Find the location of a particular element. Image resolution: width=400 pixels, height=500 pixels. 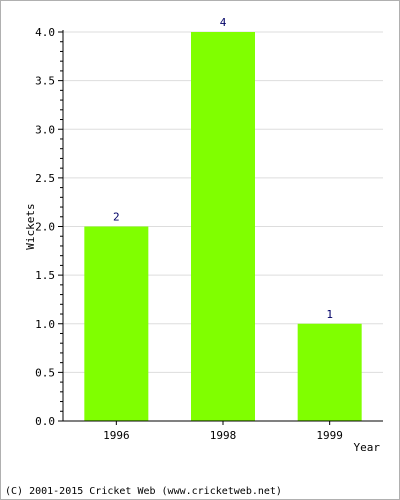

x-axis-title: Year is located at coordinates (367, 447).